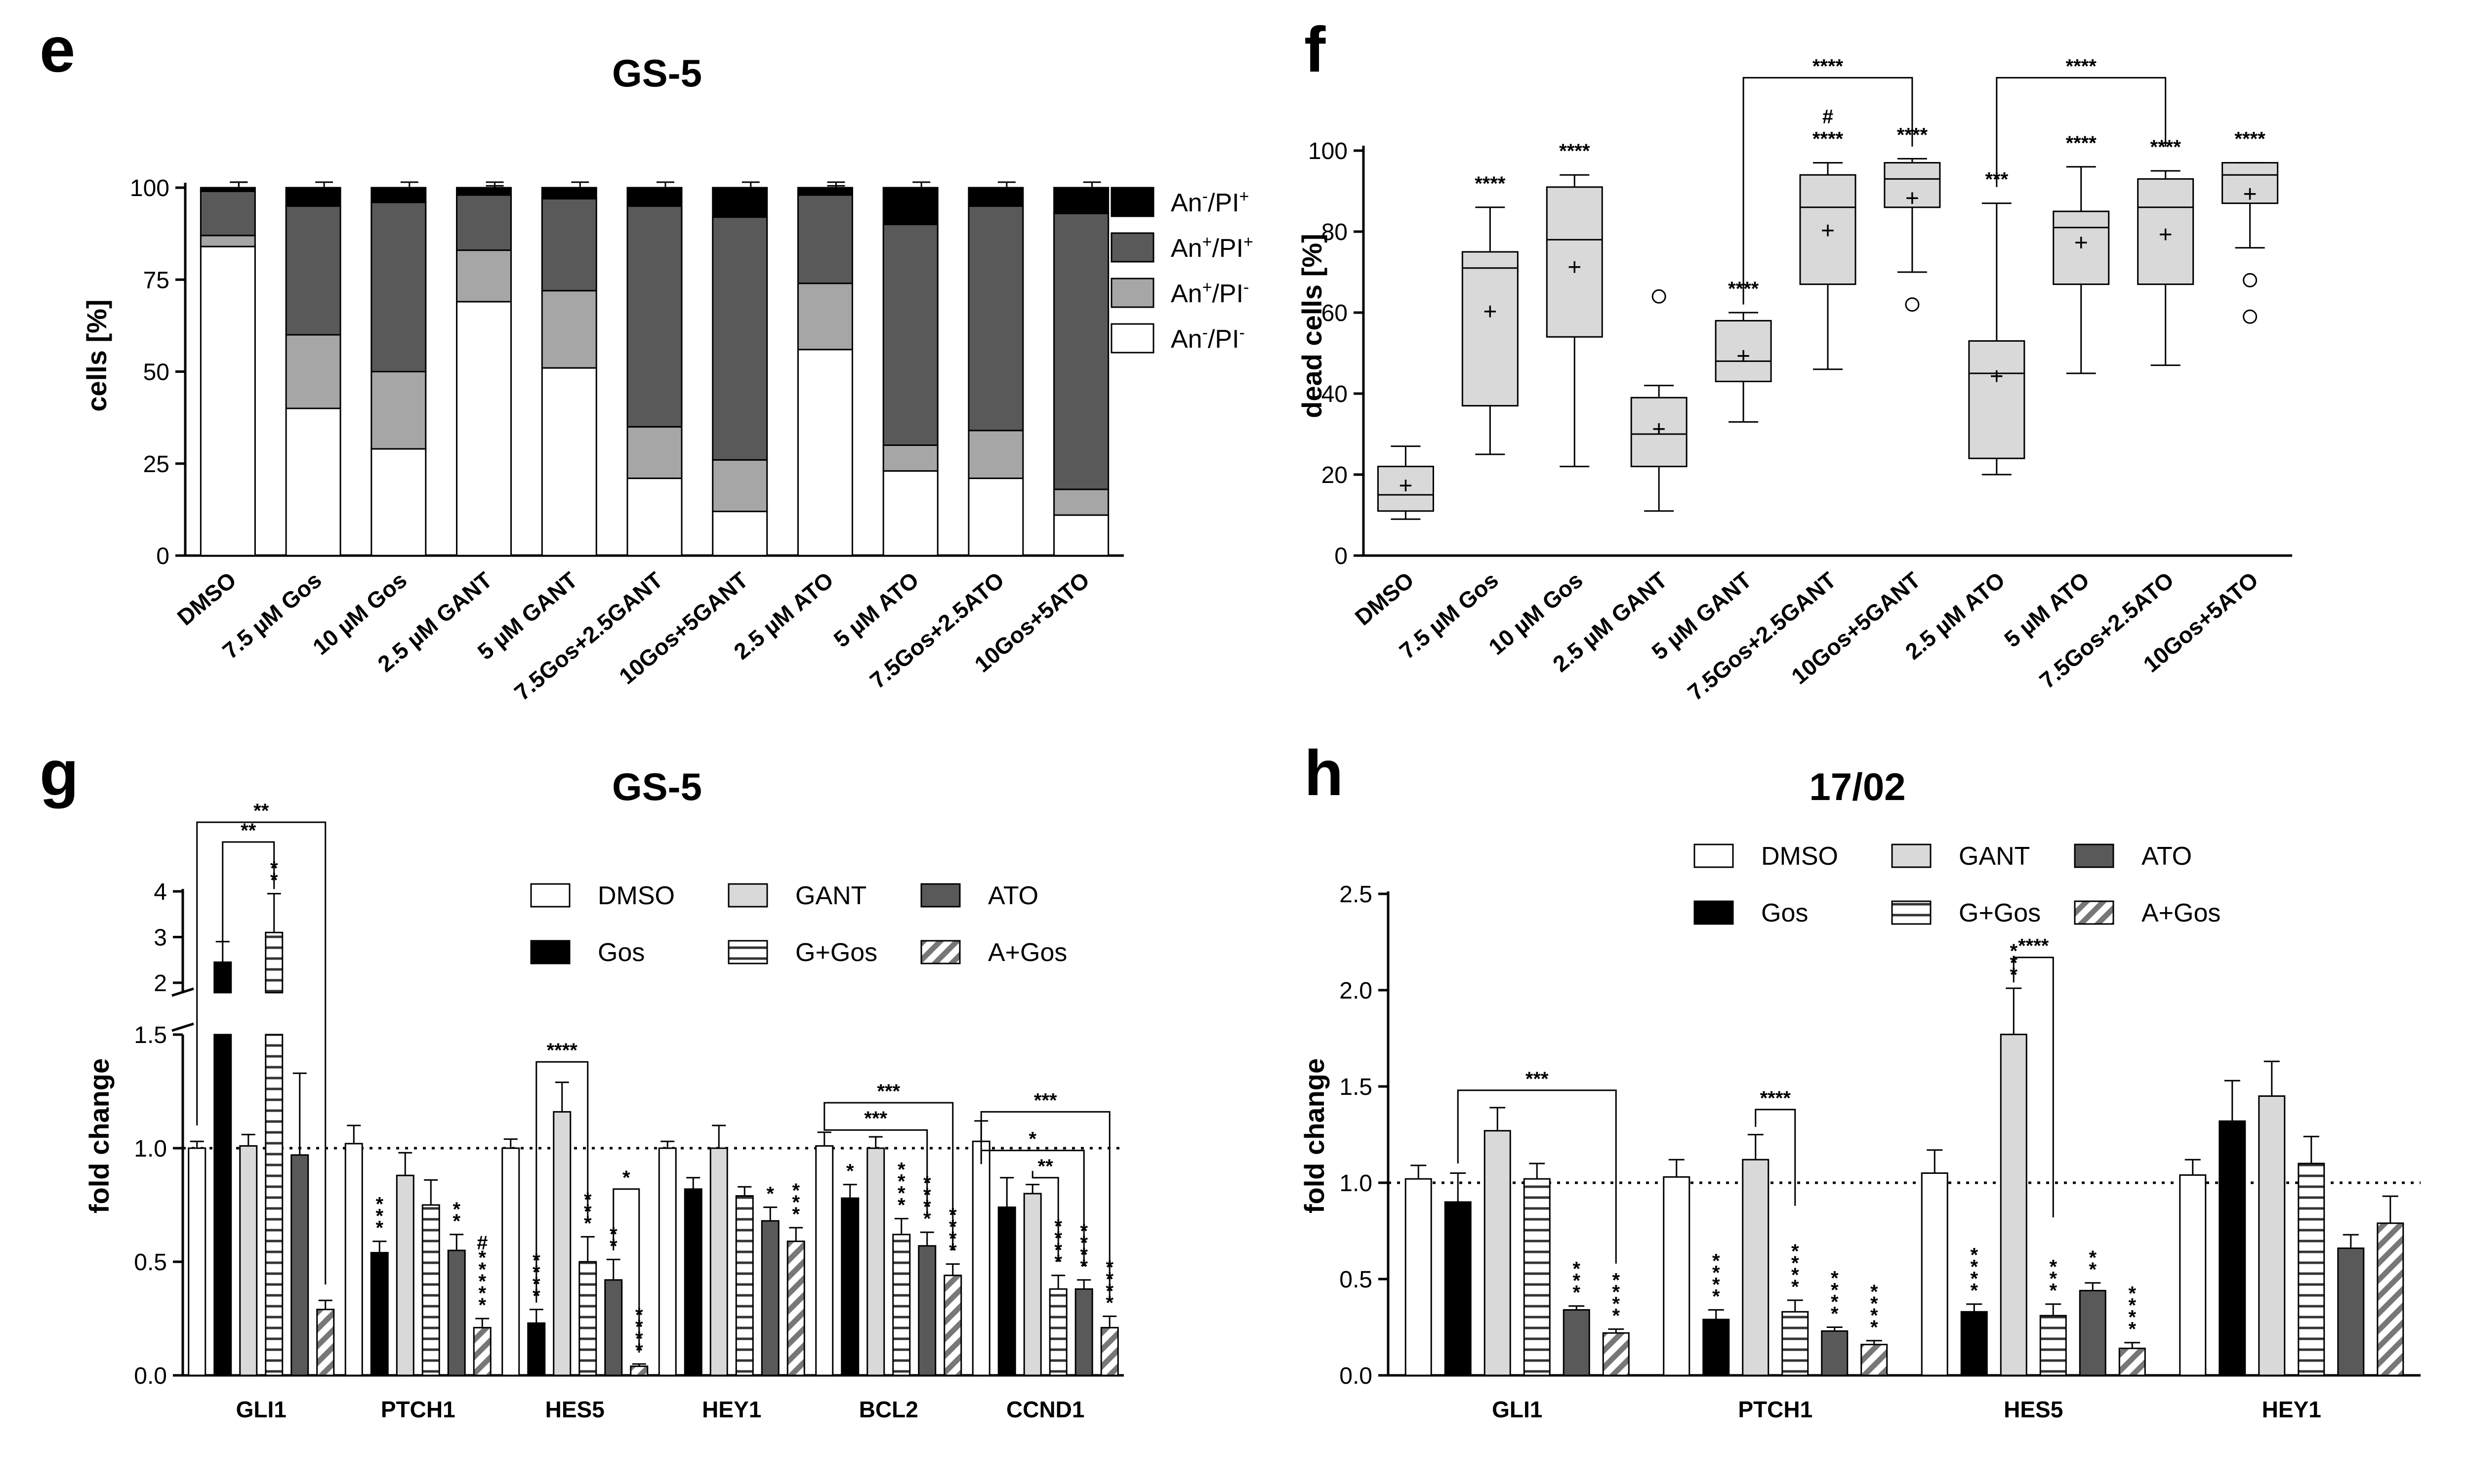  What do you see at coordinates (1762, 636) in the screenshot?
I see `x-category-f: 7.5Gos+2.5GANT` at bounding box center [1762, 636].